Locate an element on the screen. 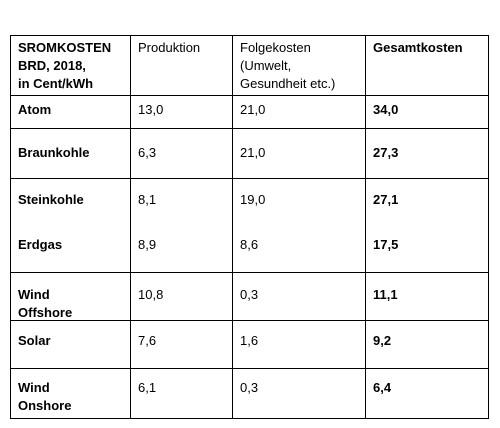 The width and height of the screenshot is (500, 428). row-label: Solar is located at coordinates (34, 341).